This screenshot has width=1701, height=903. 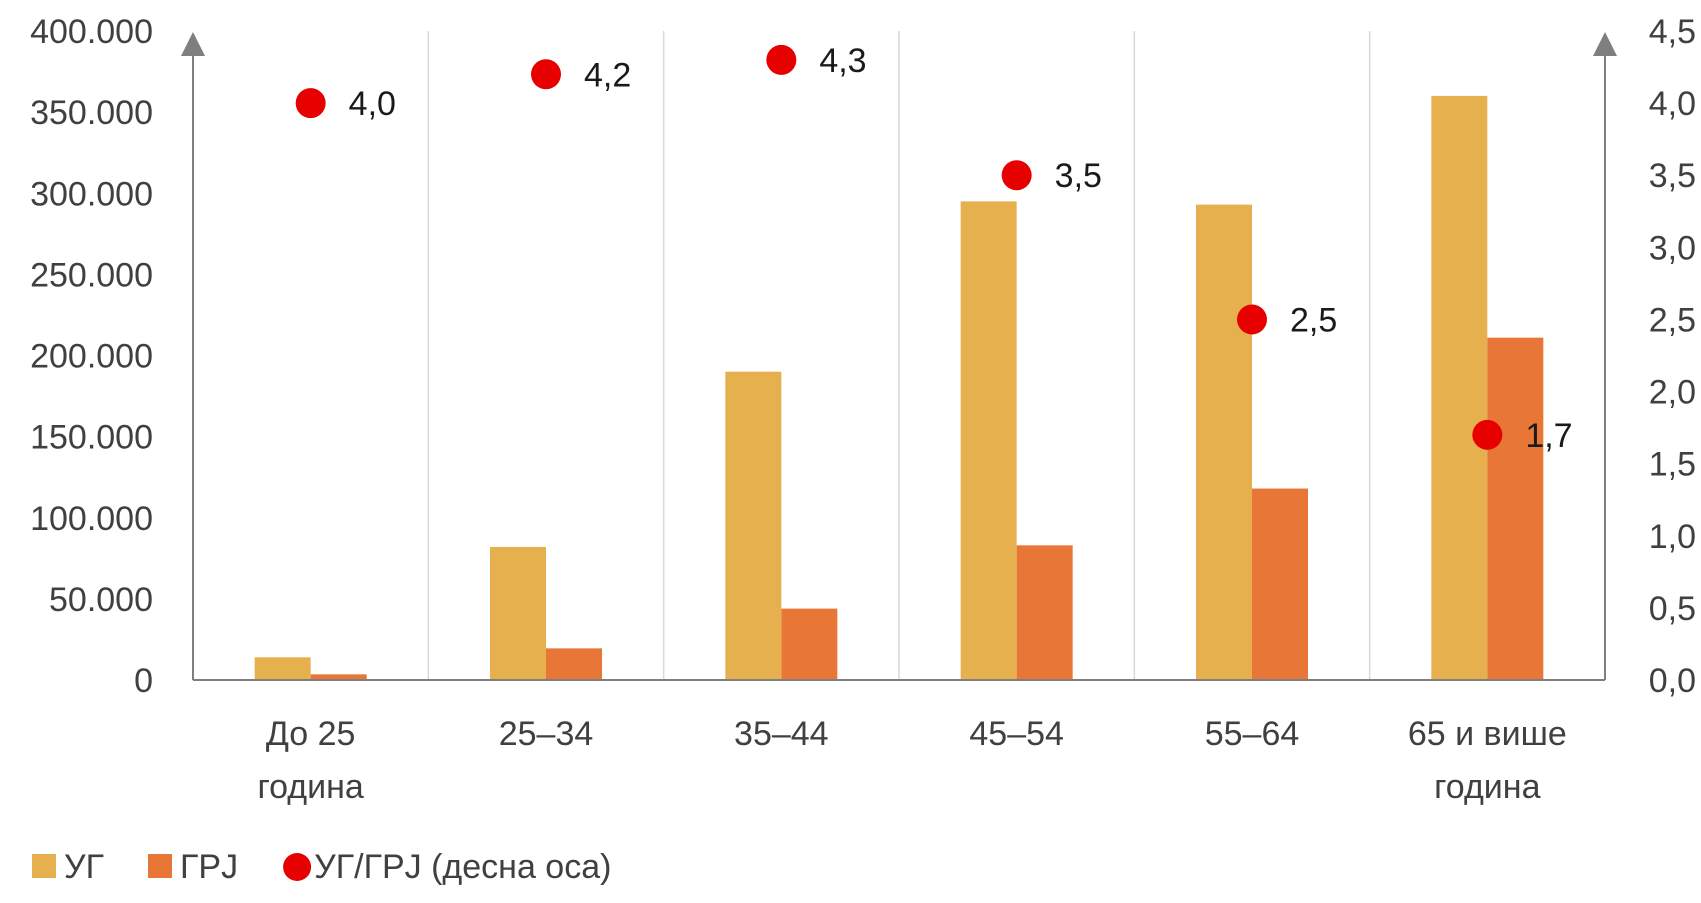 I want to click on category-label: 45–54, so click(x=1016, y=734).